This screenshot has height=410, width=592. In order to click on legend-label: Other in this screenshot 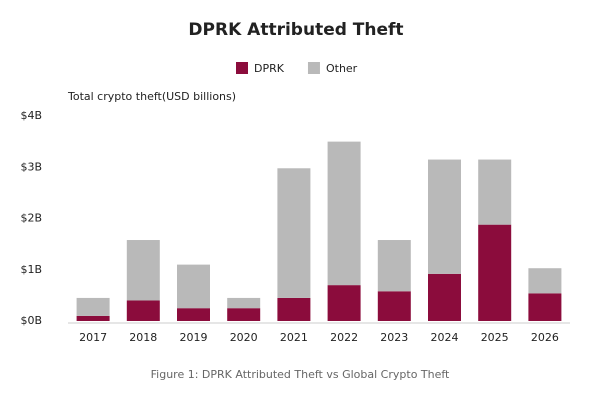, I will do `click(342, 68)`.